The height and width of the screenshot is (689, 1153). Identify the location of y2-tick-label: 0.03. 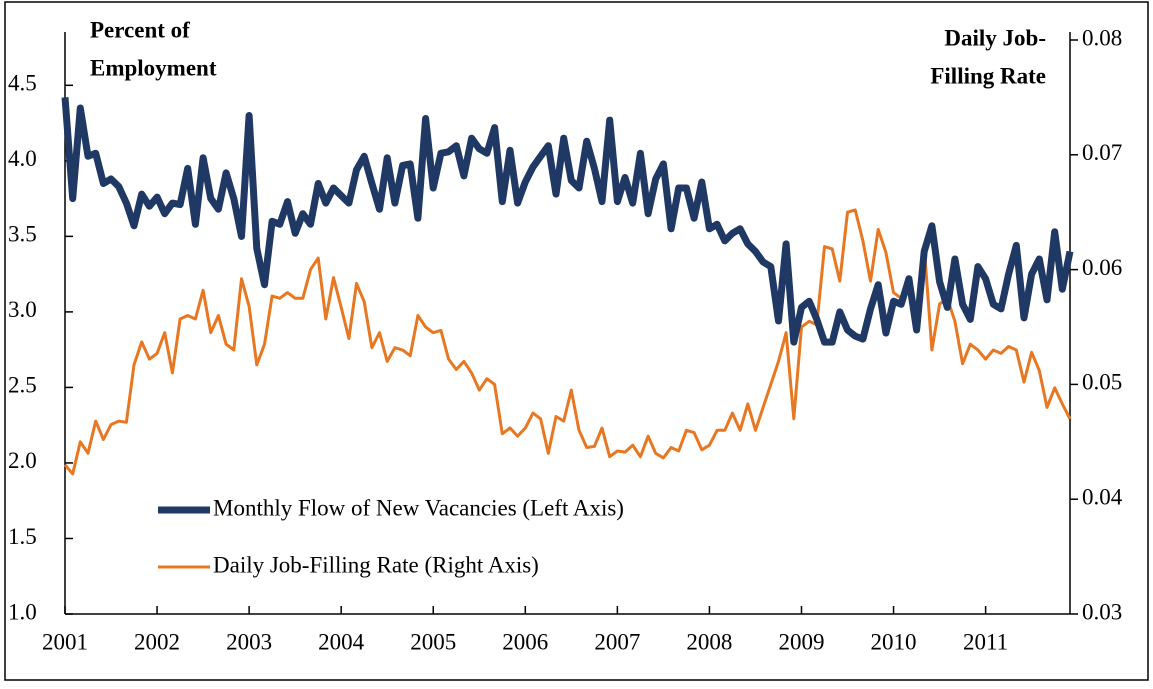
(1102, 611).